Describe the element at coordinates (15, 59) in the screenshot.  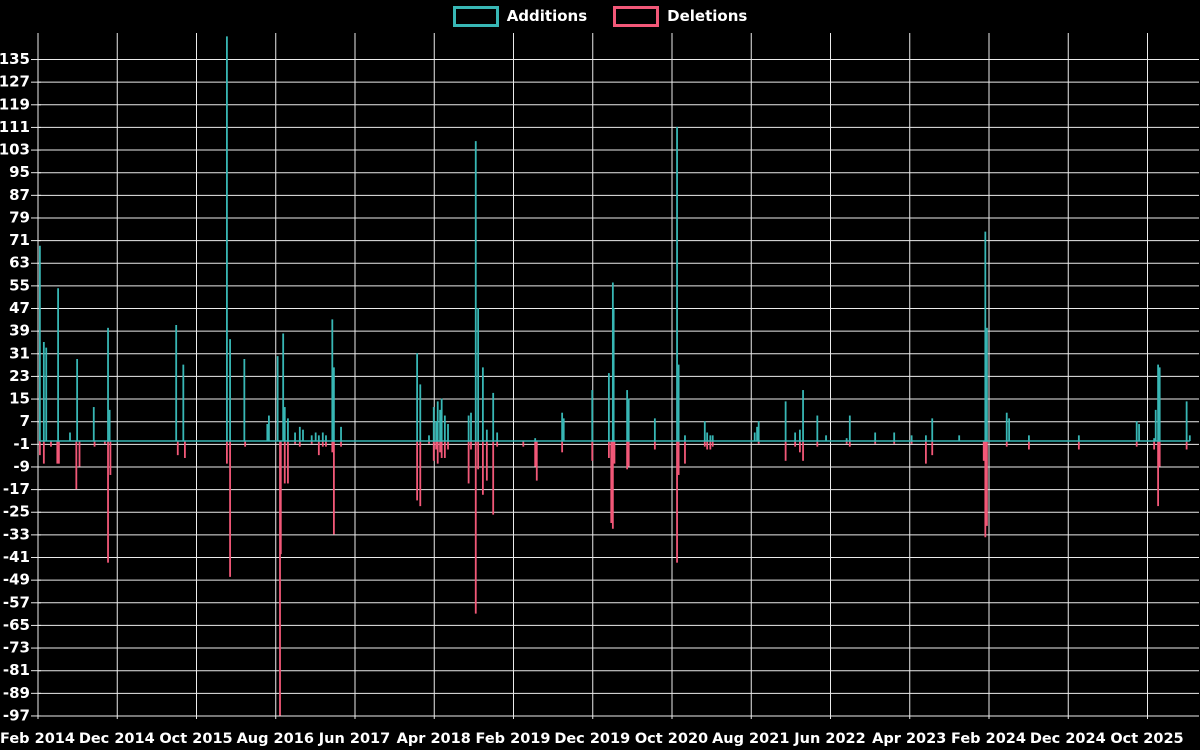
I see `y-tick-label: 135` at that location.